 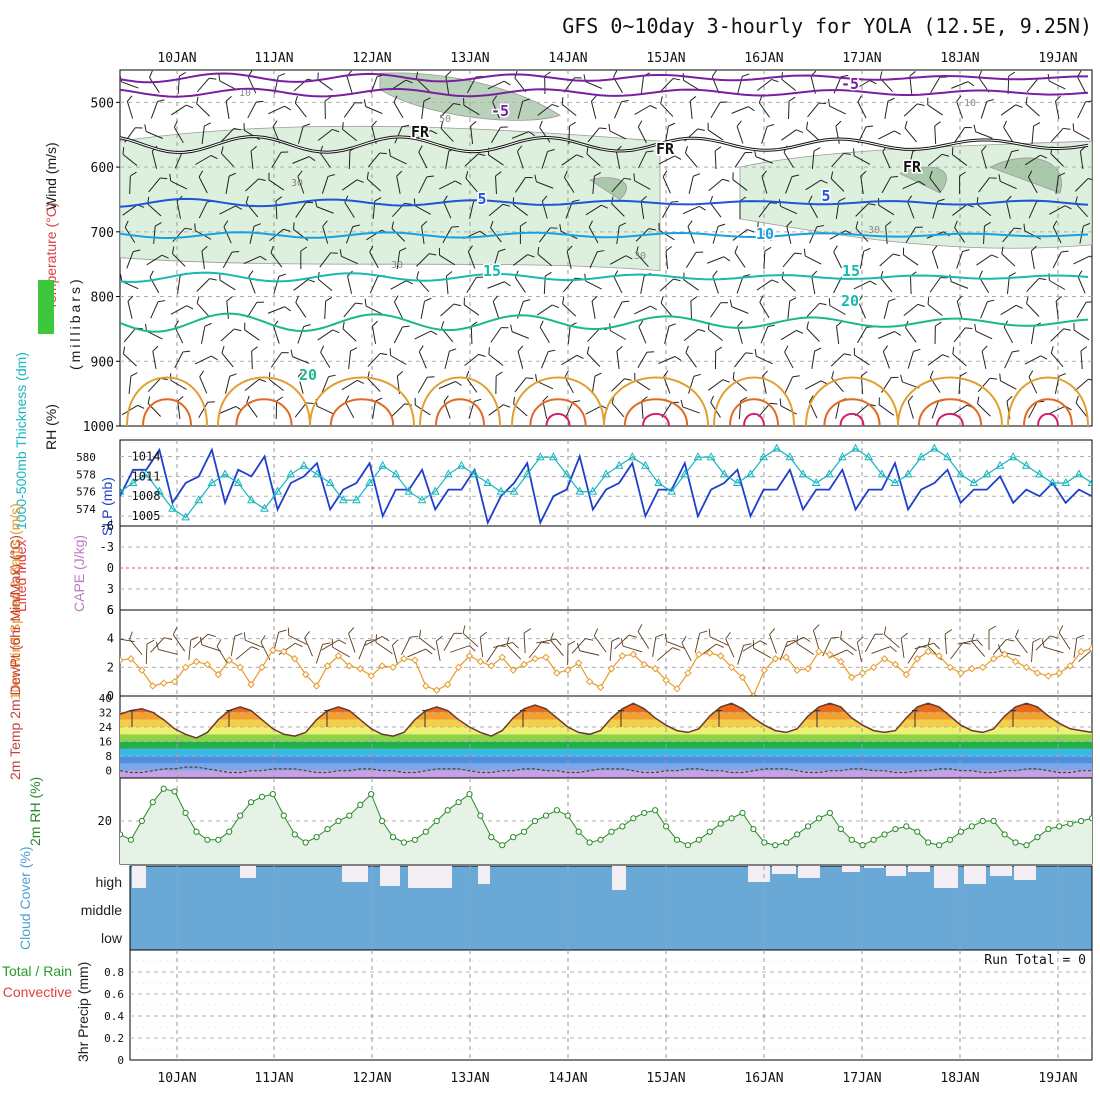 I want to click on temperature-contour-label: FR, so click(x=912, y=167).